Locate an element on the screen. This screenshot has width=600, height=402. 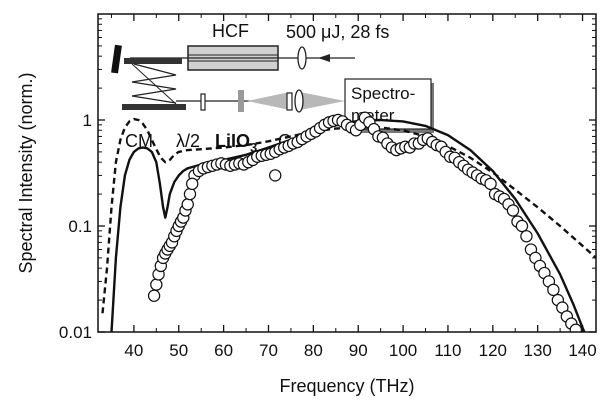
half-wave-plate is located at coordinates (203, 102).